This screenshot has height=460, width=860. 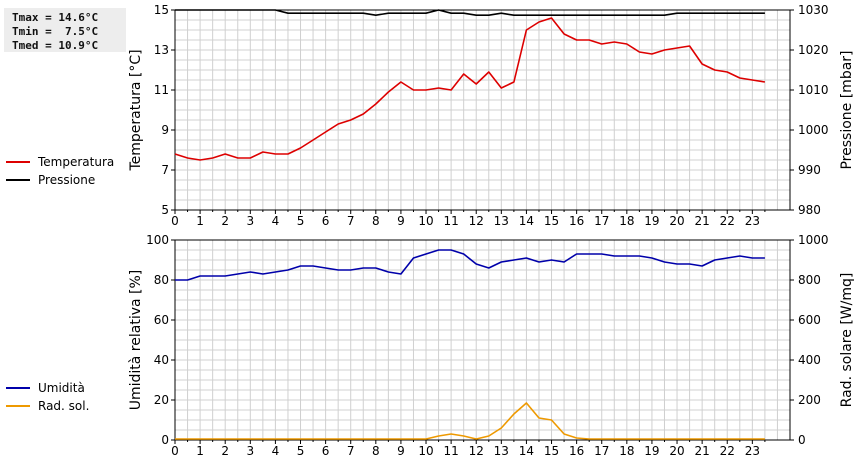 I want to click on y-left-tick-label: 100, so click(x=157, y=240).